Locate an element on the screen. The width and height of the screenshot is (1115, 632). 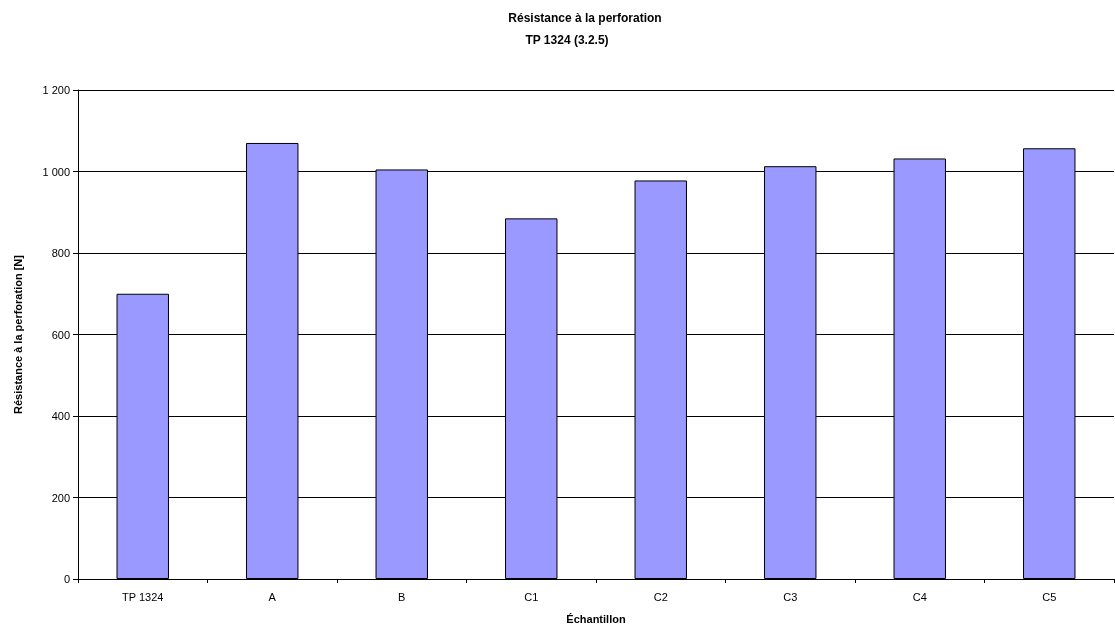
x-tick-label: C2 is located at coordinates (660, 596).